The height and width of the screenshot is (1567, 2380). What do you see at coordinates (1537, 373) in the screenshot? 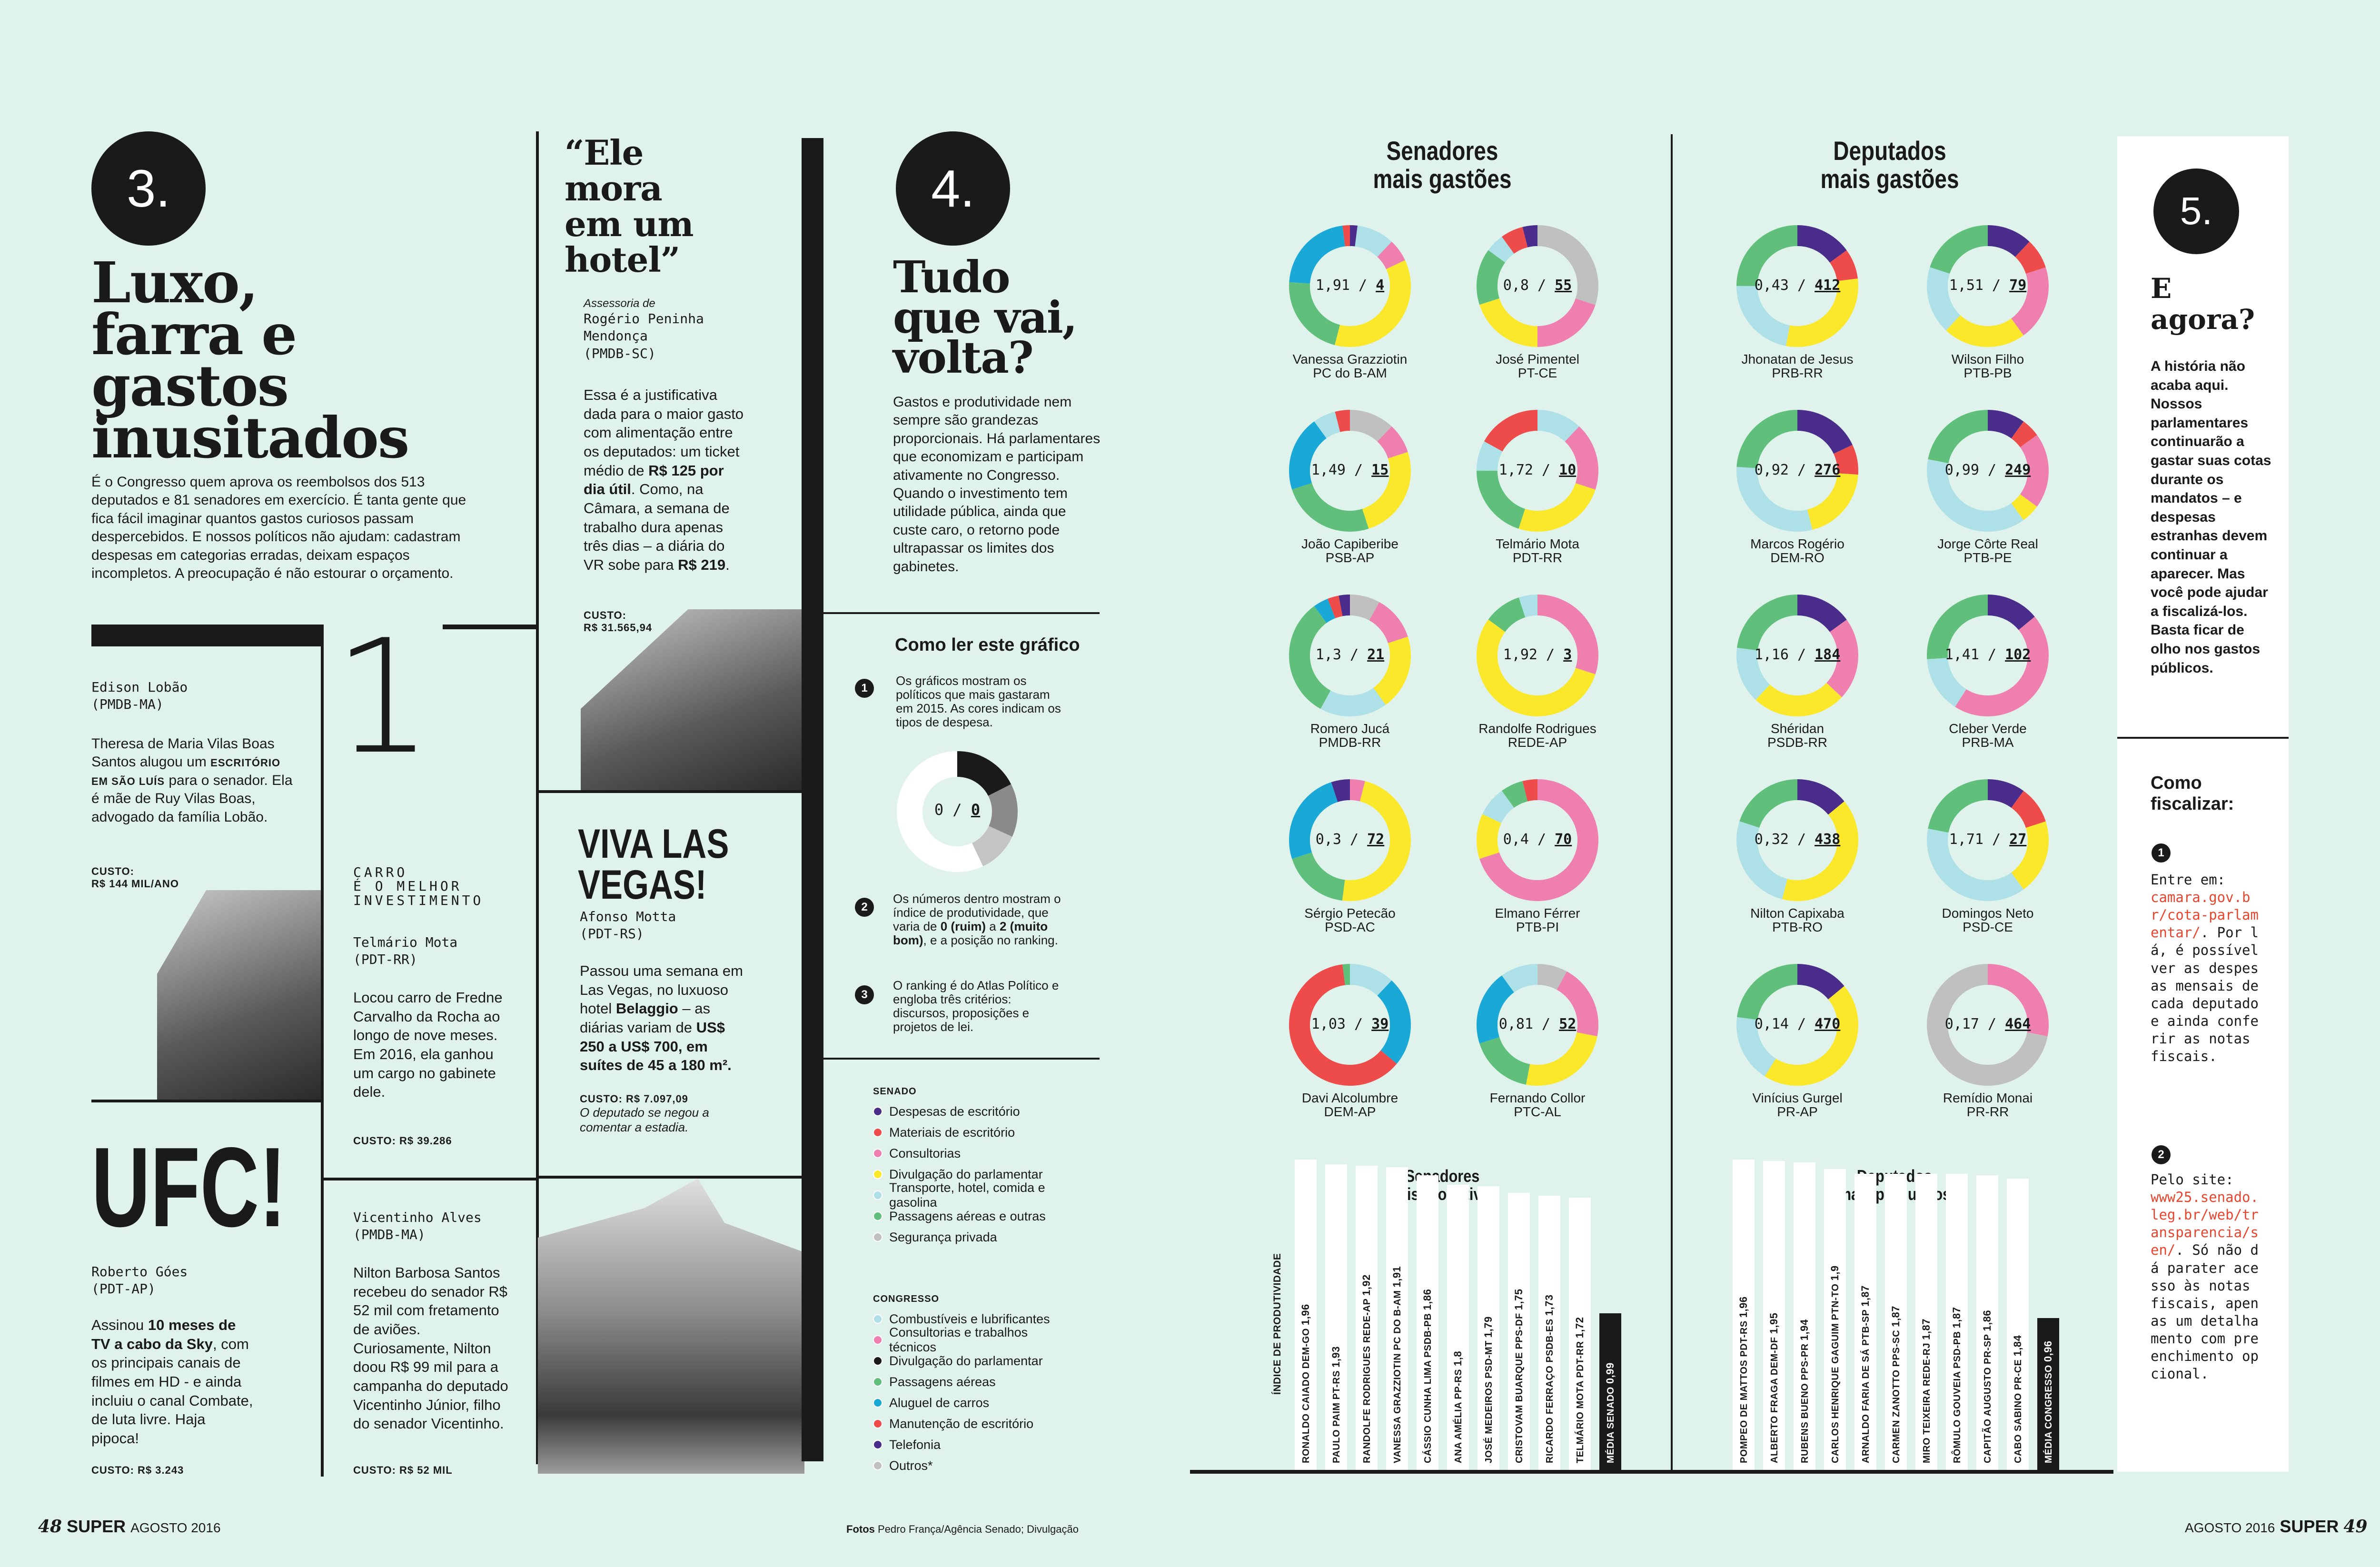
I see `politician-party: PT-CE` at bounding box center [1537, 373].